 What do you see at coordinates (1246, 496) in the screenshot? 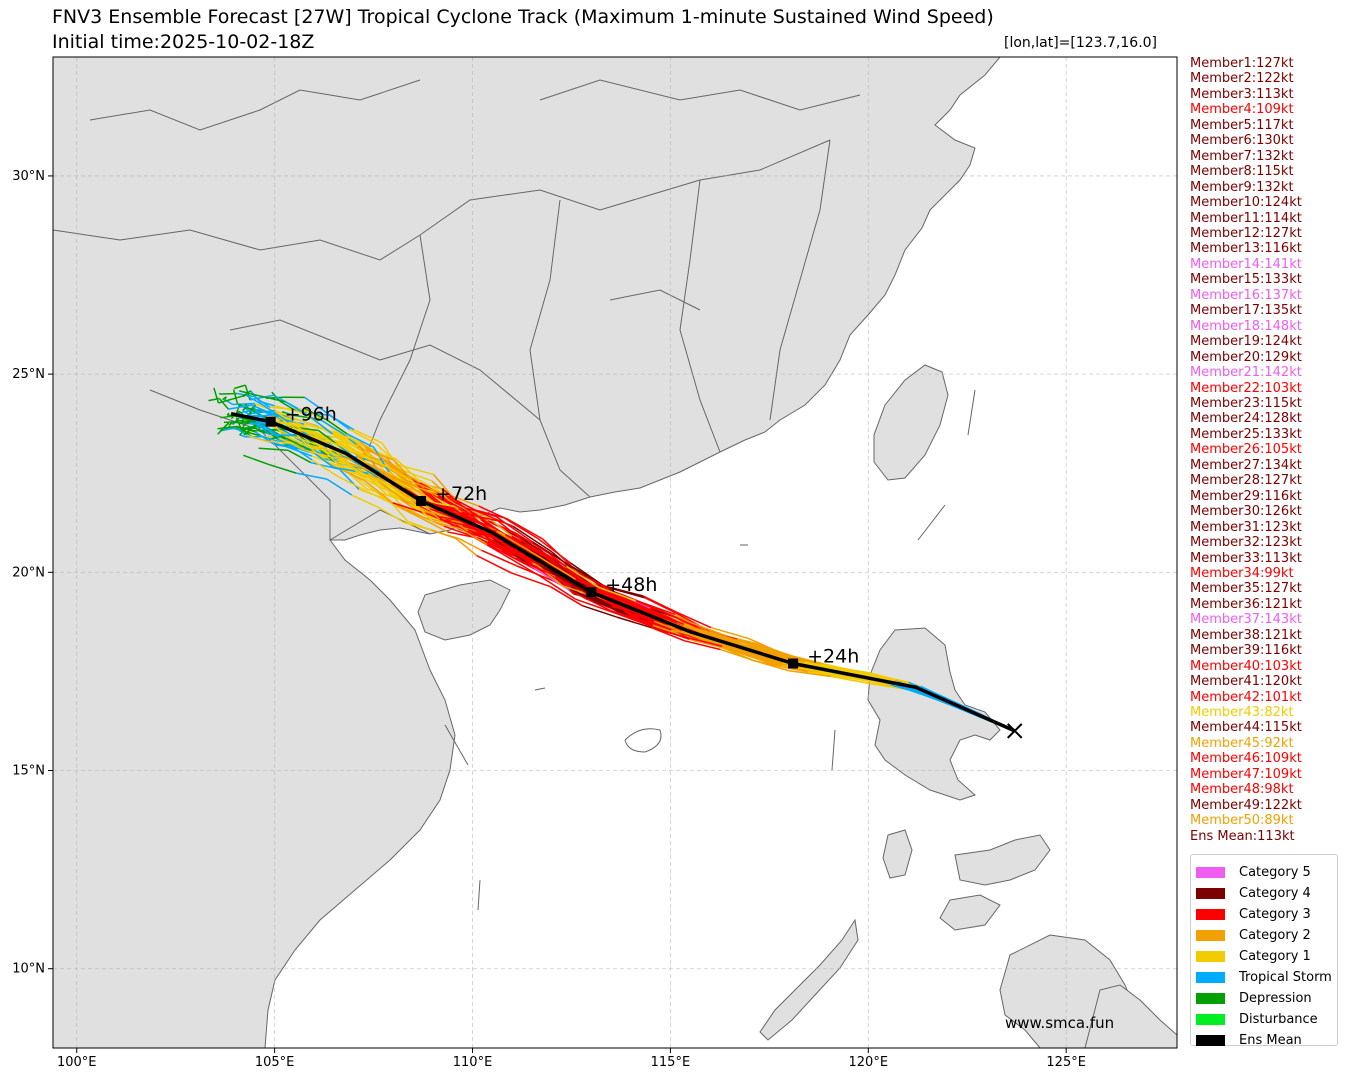
I see `member-intensity: Member29:116kt` at bounding box center [1246, 496].